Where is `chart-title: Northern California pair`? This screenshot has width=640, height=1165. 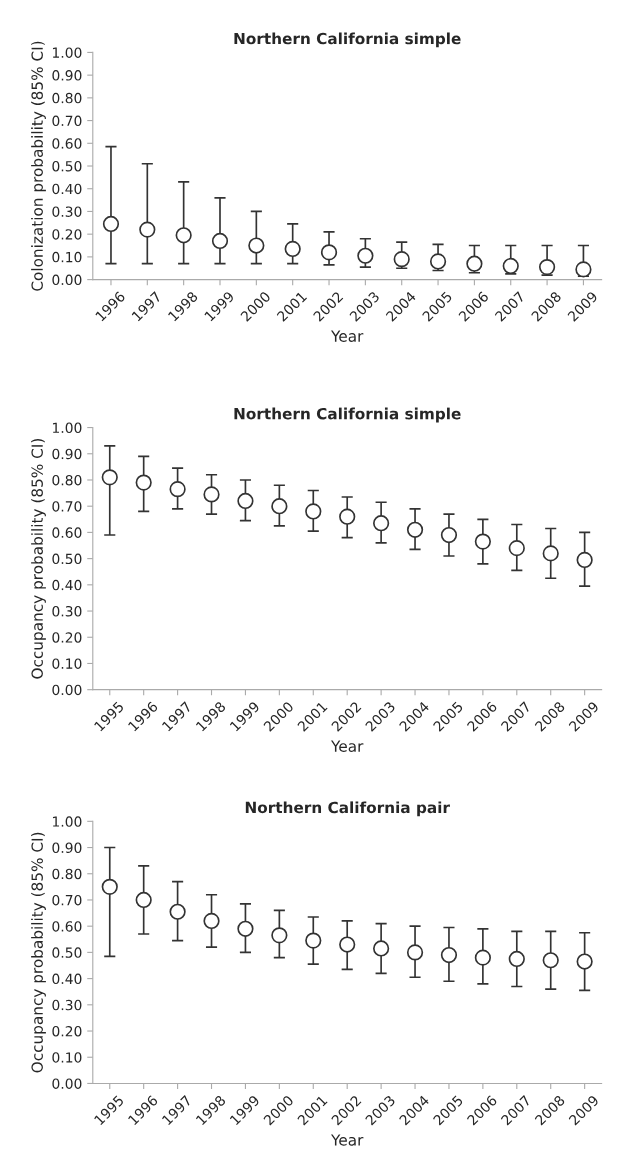 chart-title: Northern California pair is located at coordinates (347, 809).